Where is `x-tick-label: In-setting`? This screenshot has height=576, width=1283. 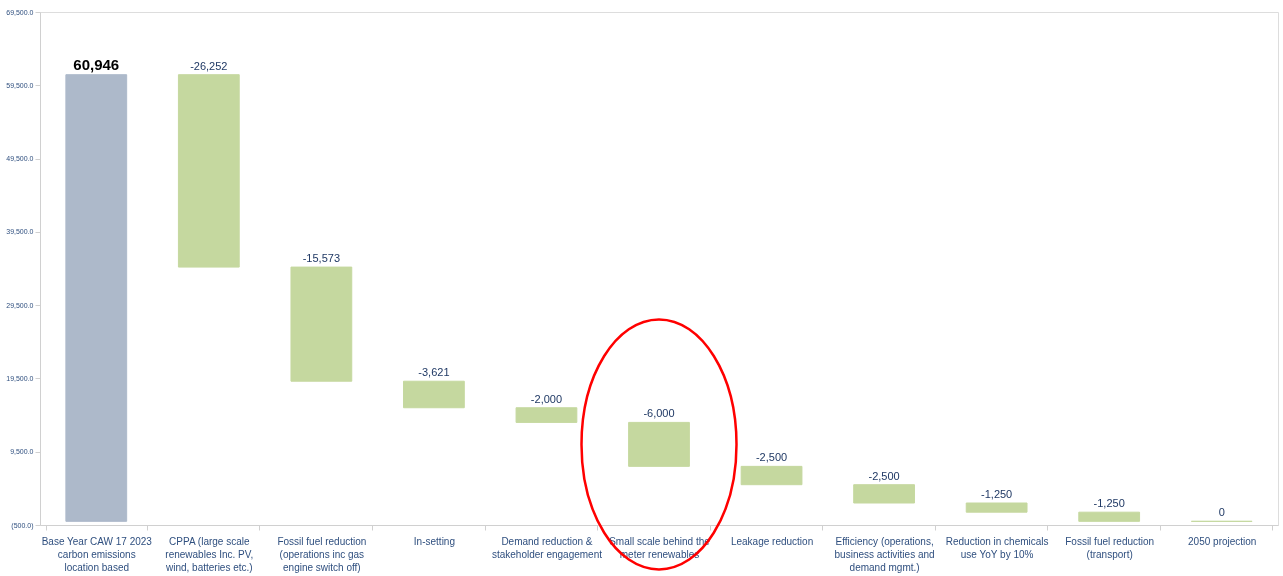
x-tick-label: In-setting is located at coordinates (434, 541).